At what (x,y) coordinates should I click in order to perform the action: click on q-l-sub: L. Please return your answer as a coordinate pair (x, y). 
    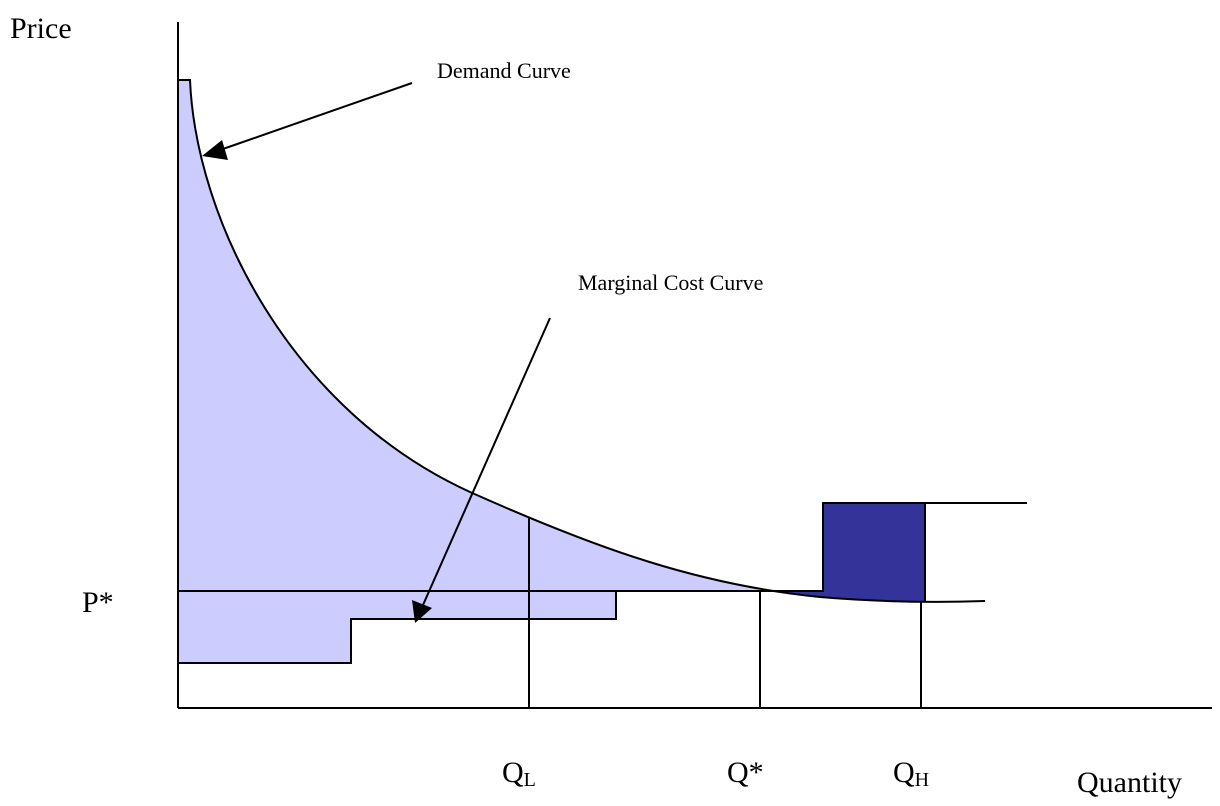
    Looking at the image, I should click on (530, 780).